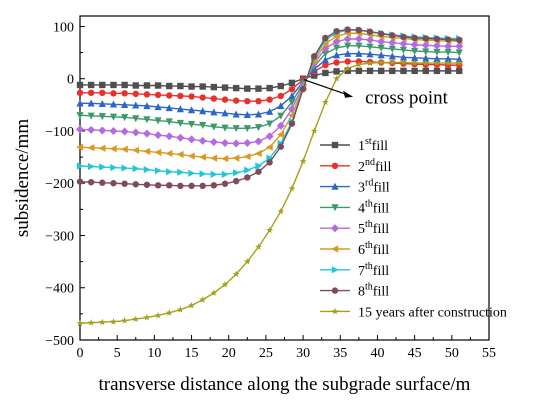 The image size is (550, 401). I want to click on x-tick-label: 25, so click(266, 353).